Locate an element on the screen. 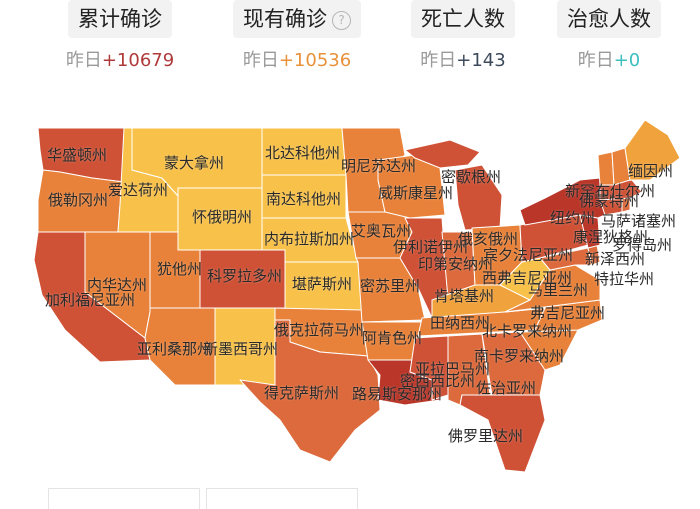 This screenshot has width=700, height=509. stat-label: 累计确诊 is located at coordinates (120, 19).